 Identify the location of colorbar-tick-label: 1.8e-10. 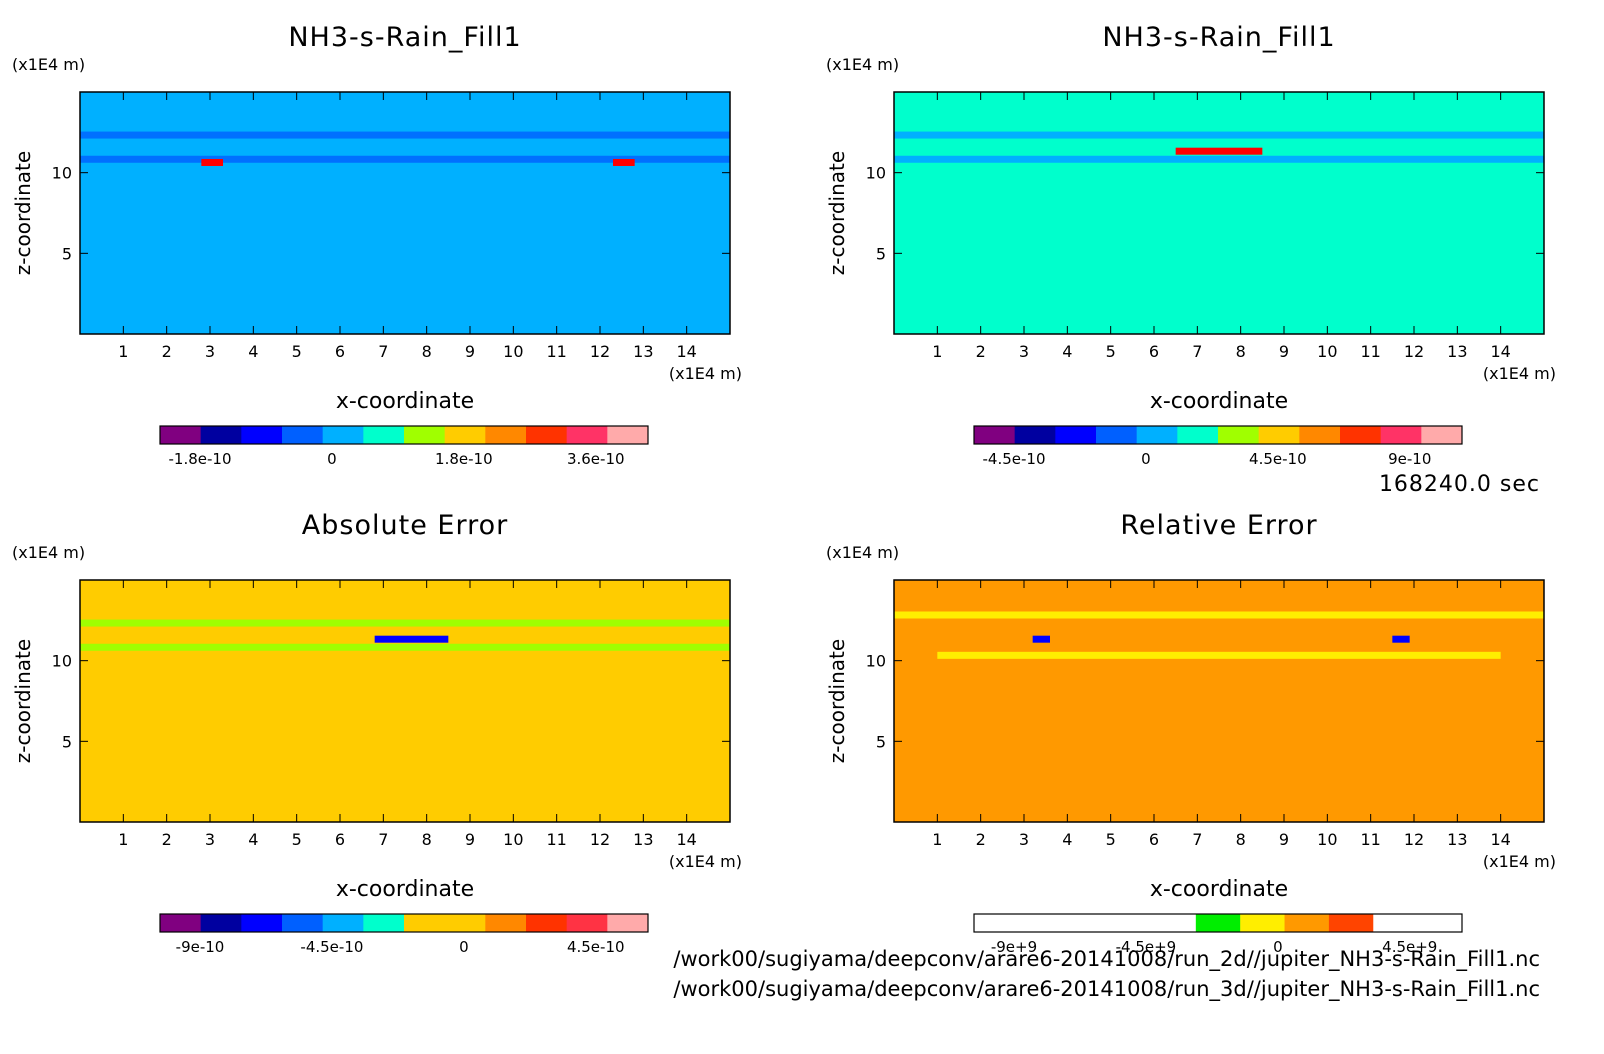
(464, 459).